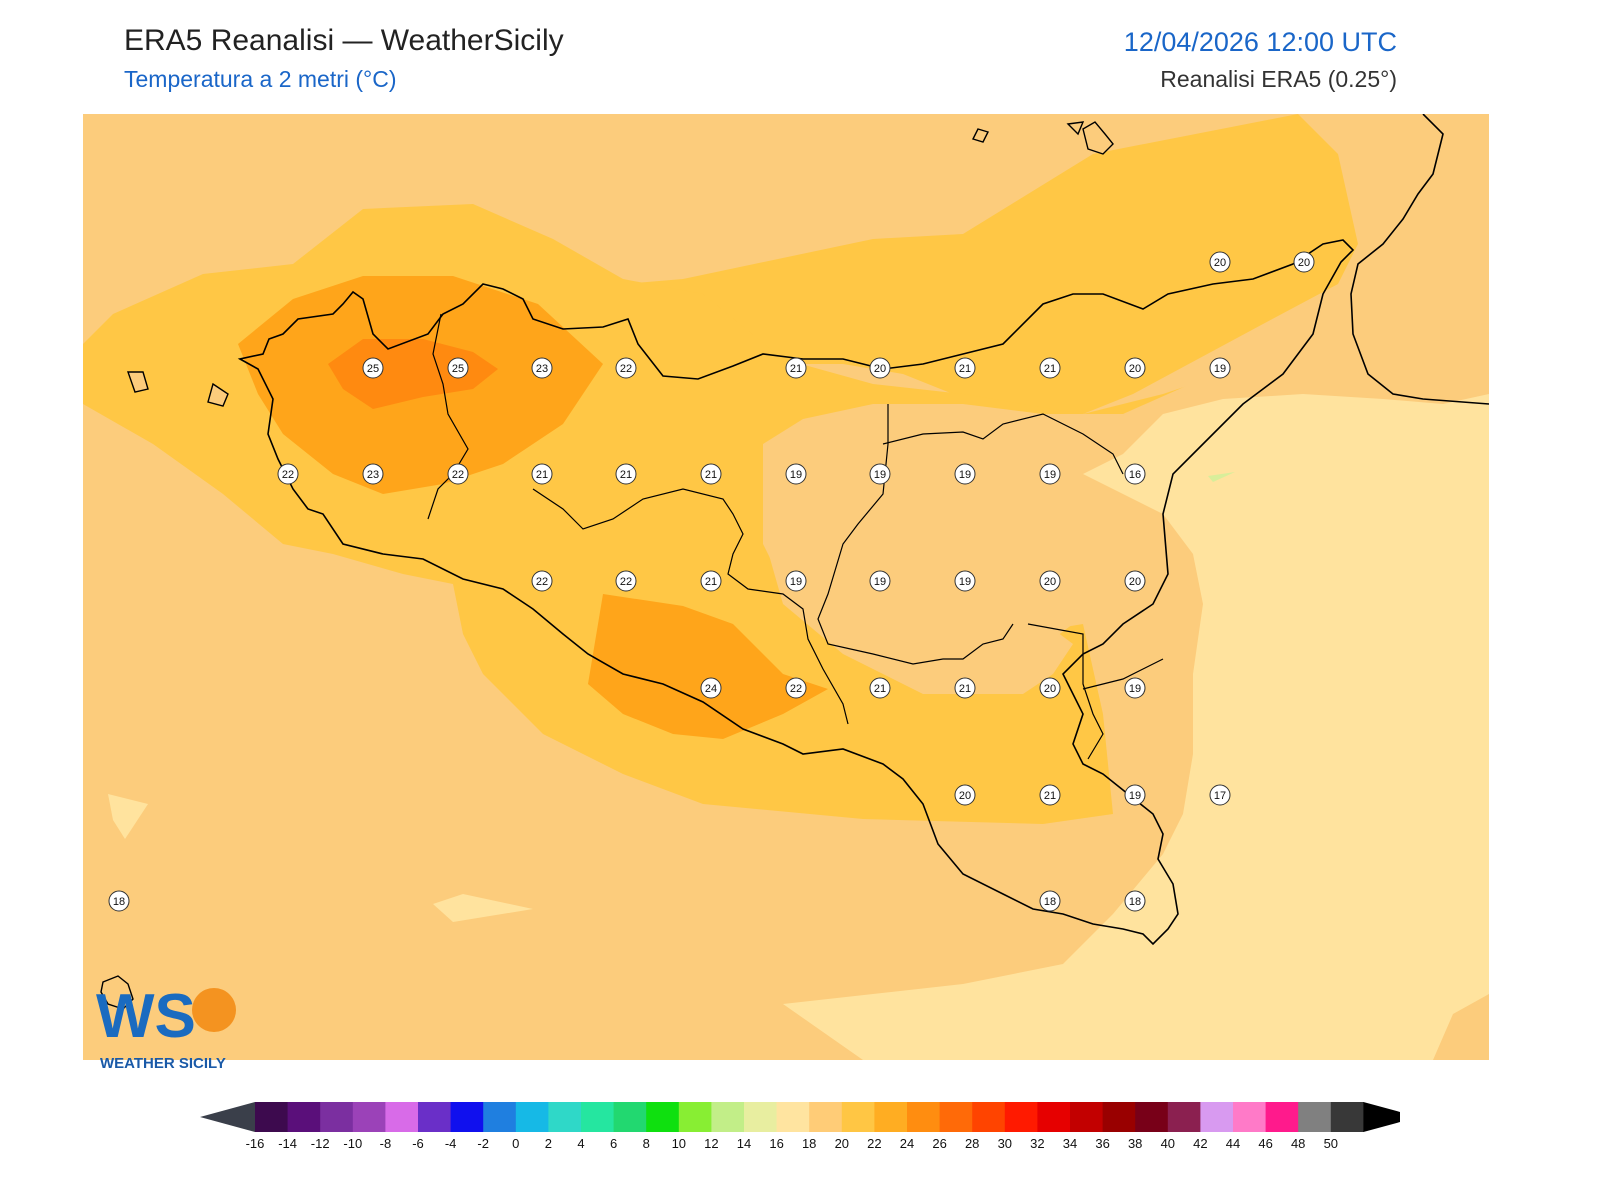 Image resolution: width=1600 pixels, height=1200 pixels. I want to click on colorbar-tick-label: 22, so click(874, 1143).